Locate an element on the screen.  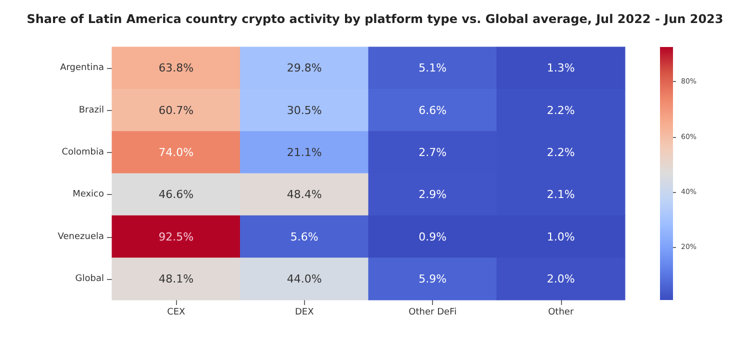
data-label: 1.3% is located at coordinates (560, 68).